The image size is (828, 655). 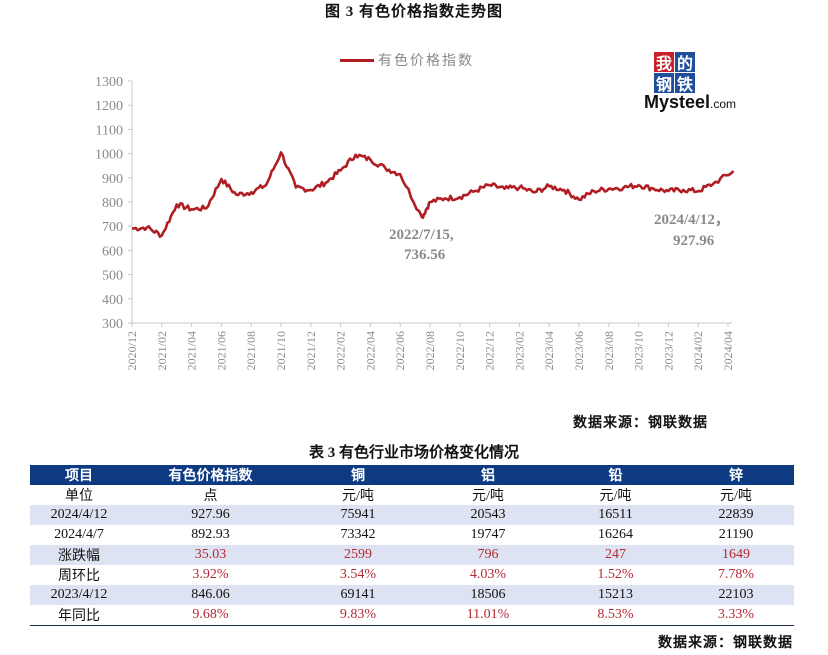 I want to click on x-tick-label: 2022/06, so click(x=400, y=350).